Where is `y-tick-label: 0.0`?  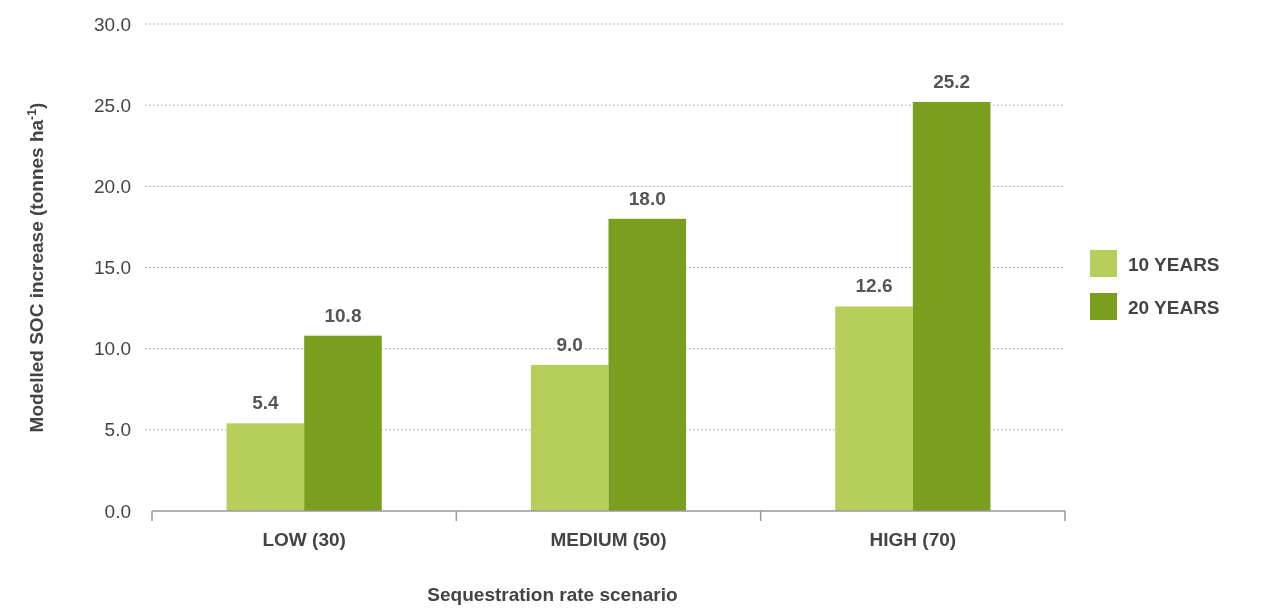
y-tick-label: 0.0 is located at coordinates (117, 511).